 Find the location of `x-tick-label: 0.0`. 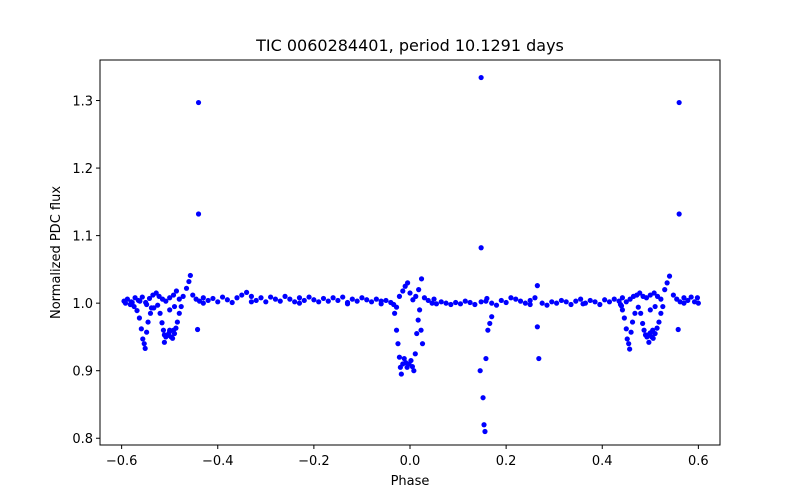

x-tick-label: 0.0 is located at coordinates (410, 461).